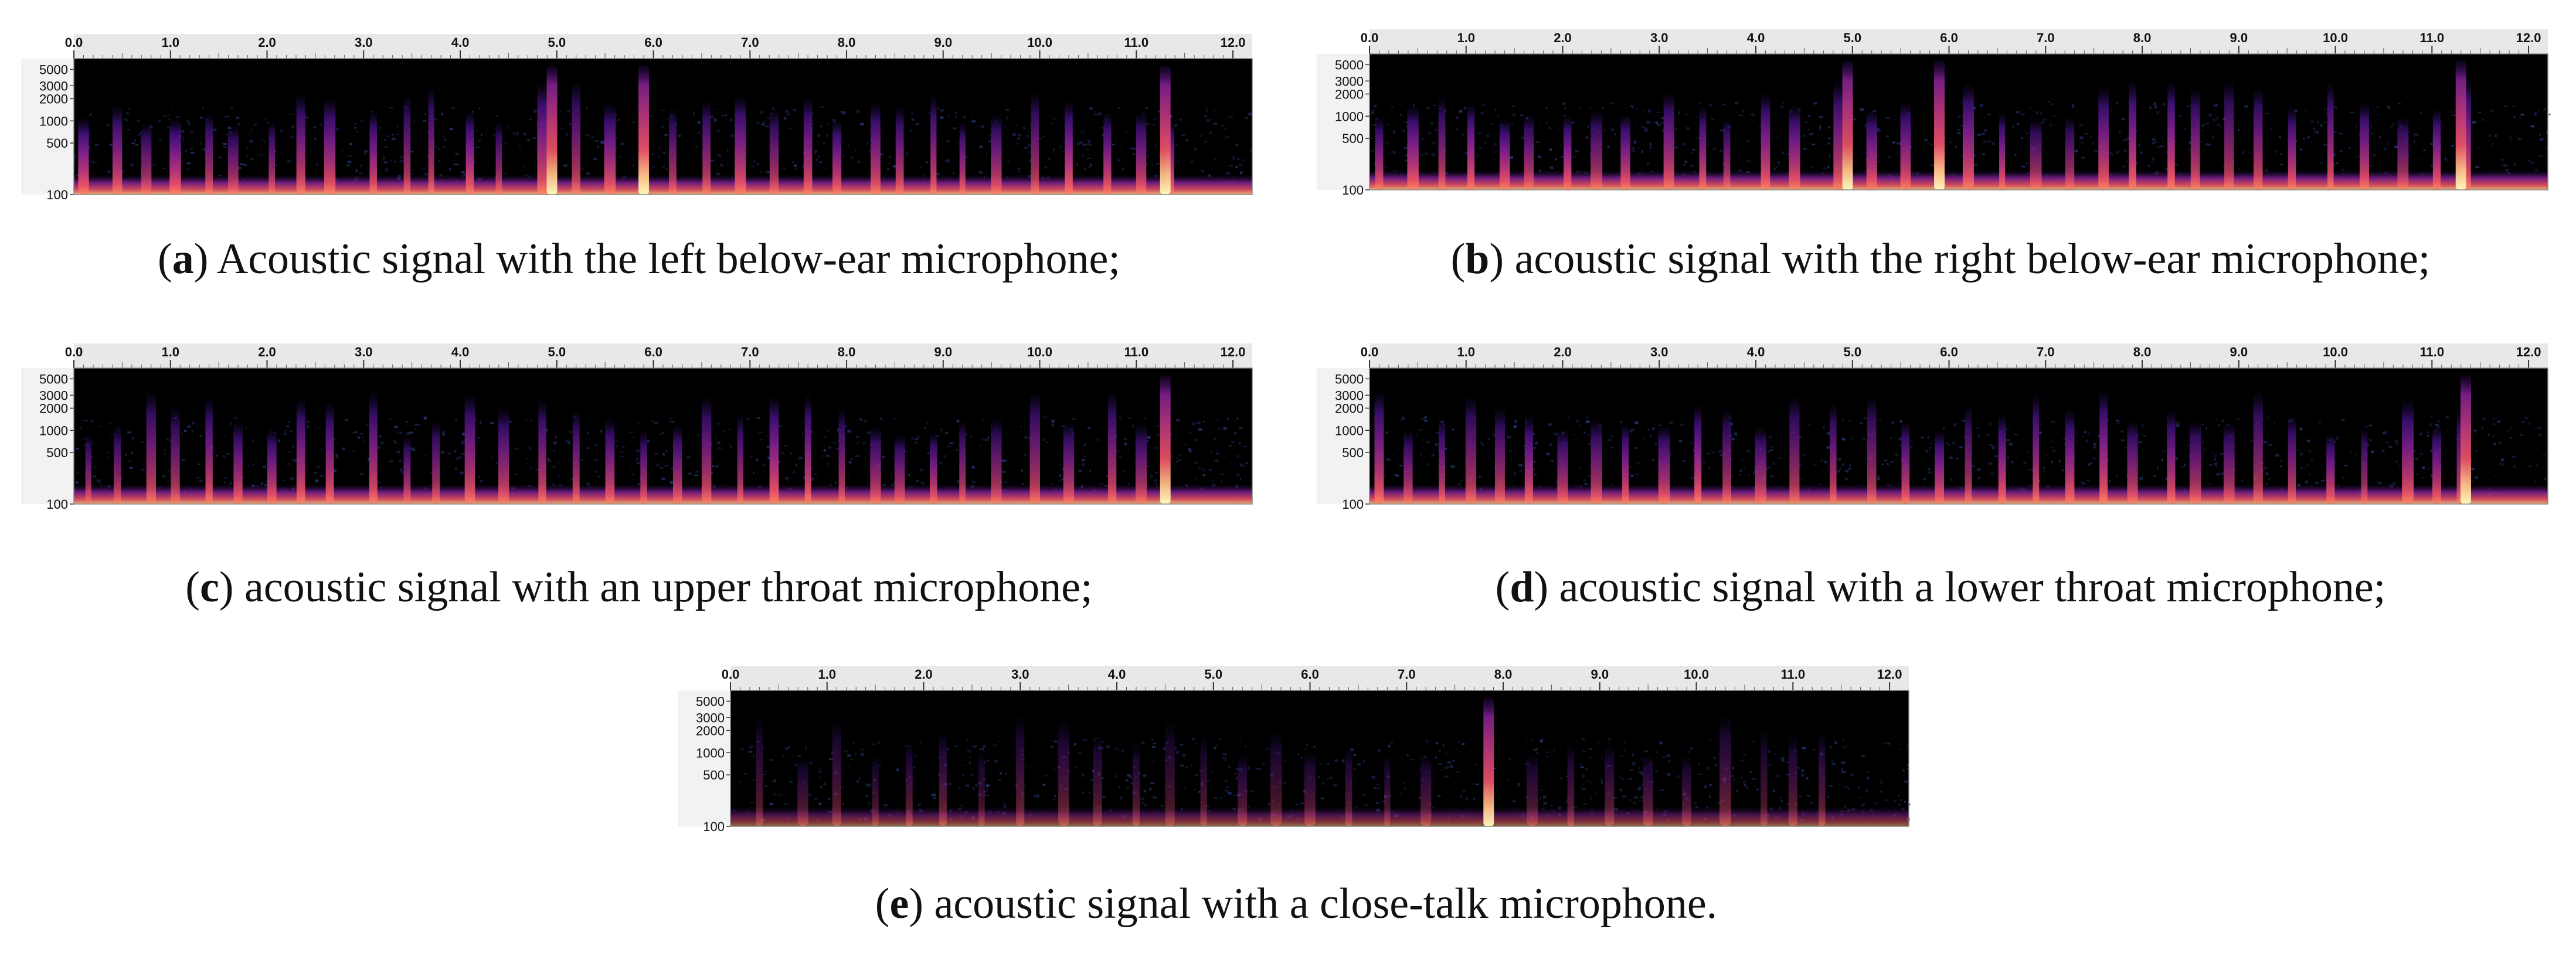  Describe the element at coordinates (1959, 122) in the screenshot. I see `spectrogram-background` at that location.